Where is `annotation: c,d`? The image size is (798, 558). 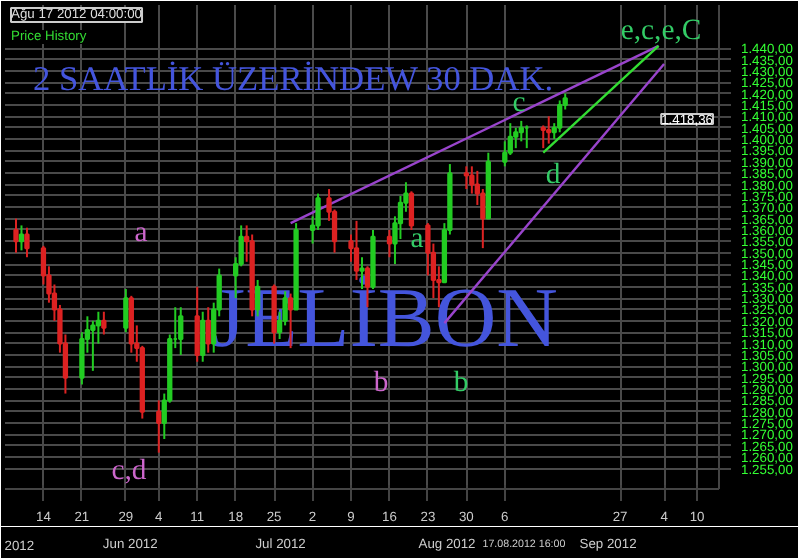 annotation: c,d is located at coordinates (129, 471).